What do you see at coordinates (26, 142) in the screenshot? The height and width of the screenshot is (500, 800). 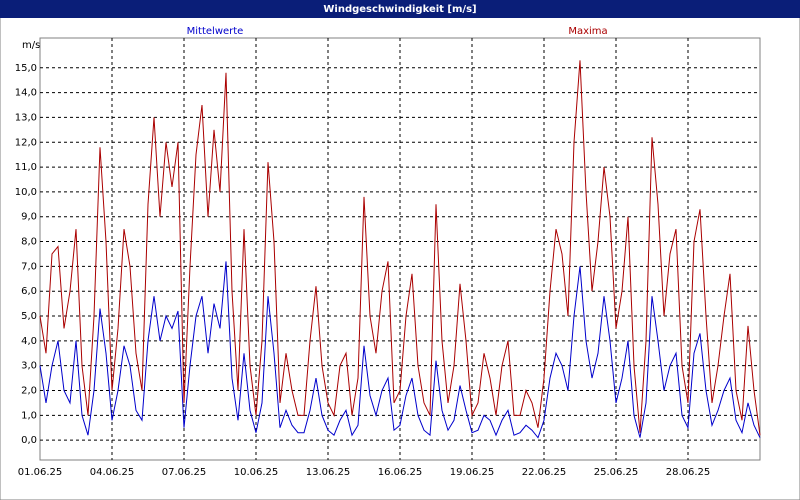 I see `y-tick-label: 12,0` at bounding box center [26, 142].